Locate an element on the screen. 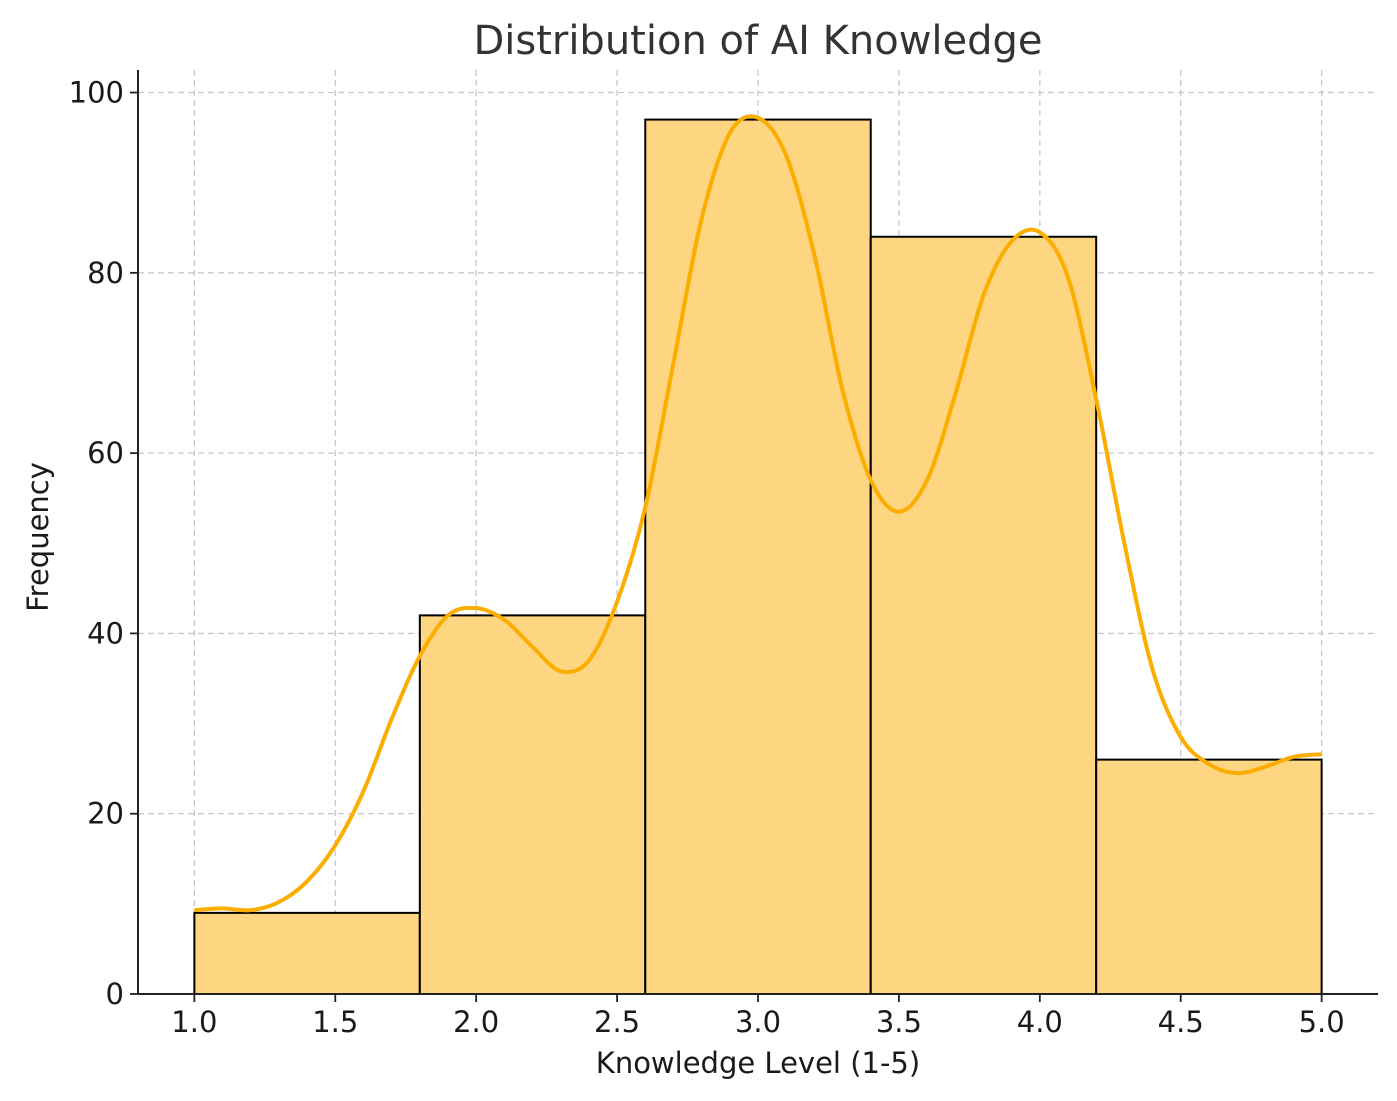  x-tick-label-8: 5.0 is located at coordinates (1322, 1022).